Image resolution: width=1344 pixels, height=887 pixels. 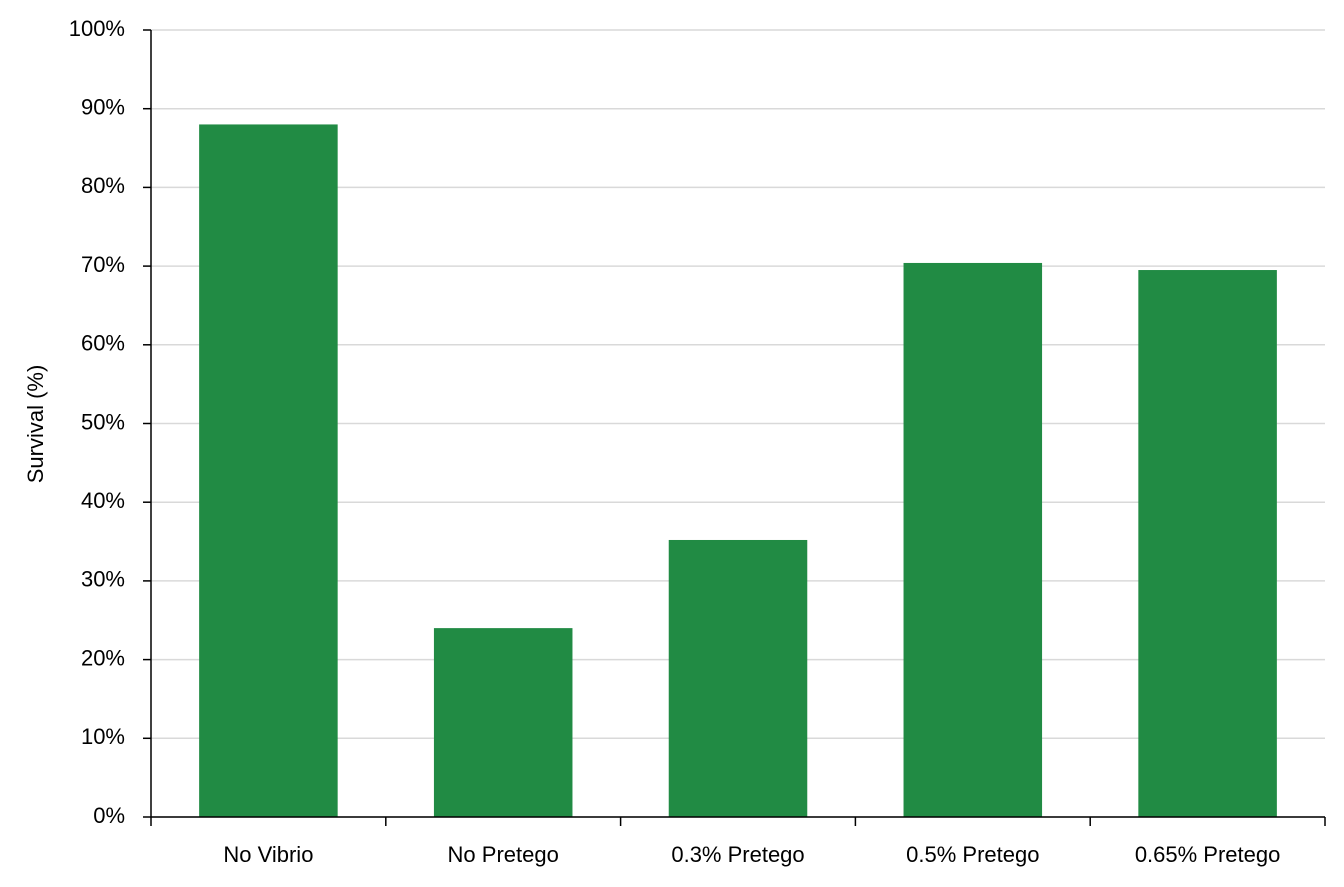 What do you see at coordinates (103, 736) in the screenshot?
I see `y-tick-label: 10%` at bounding box center [103, 736].